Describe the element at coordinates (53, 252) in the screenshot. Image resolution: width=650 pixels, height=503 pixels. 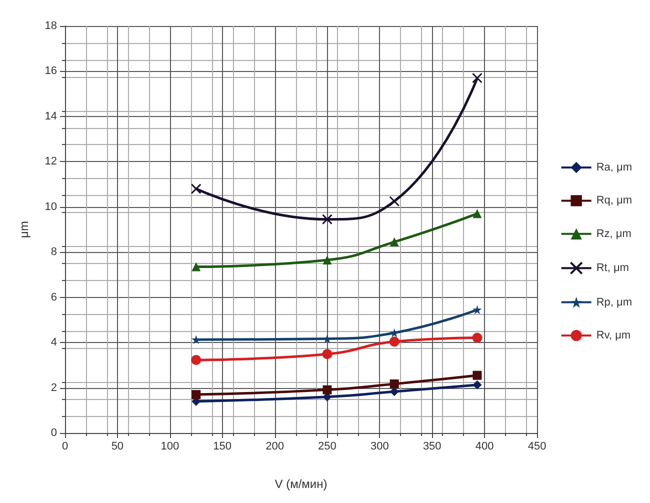
I see `y-tick-label: 8` at that location.